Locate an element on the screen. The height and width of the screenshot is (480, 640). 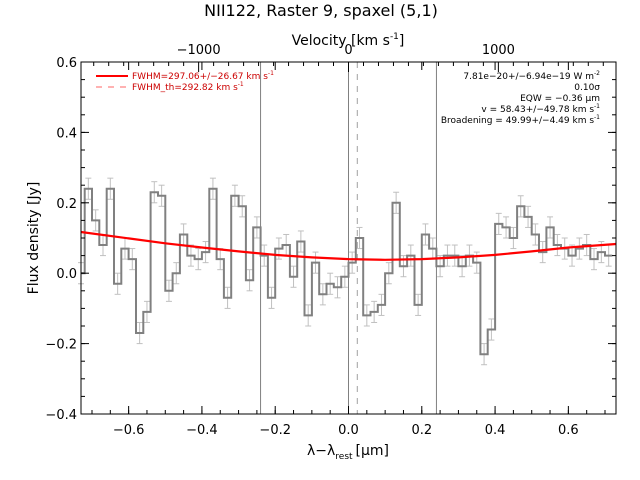
x-tick-label: 0.4 is located at coordinates (495, 430).